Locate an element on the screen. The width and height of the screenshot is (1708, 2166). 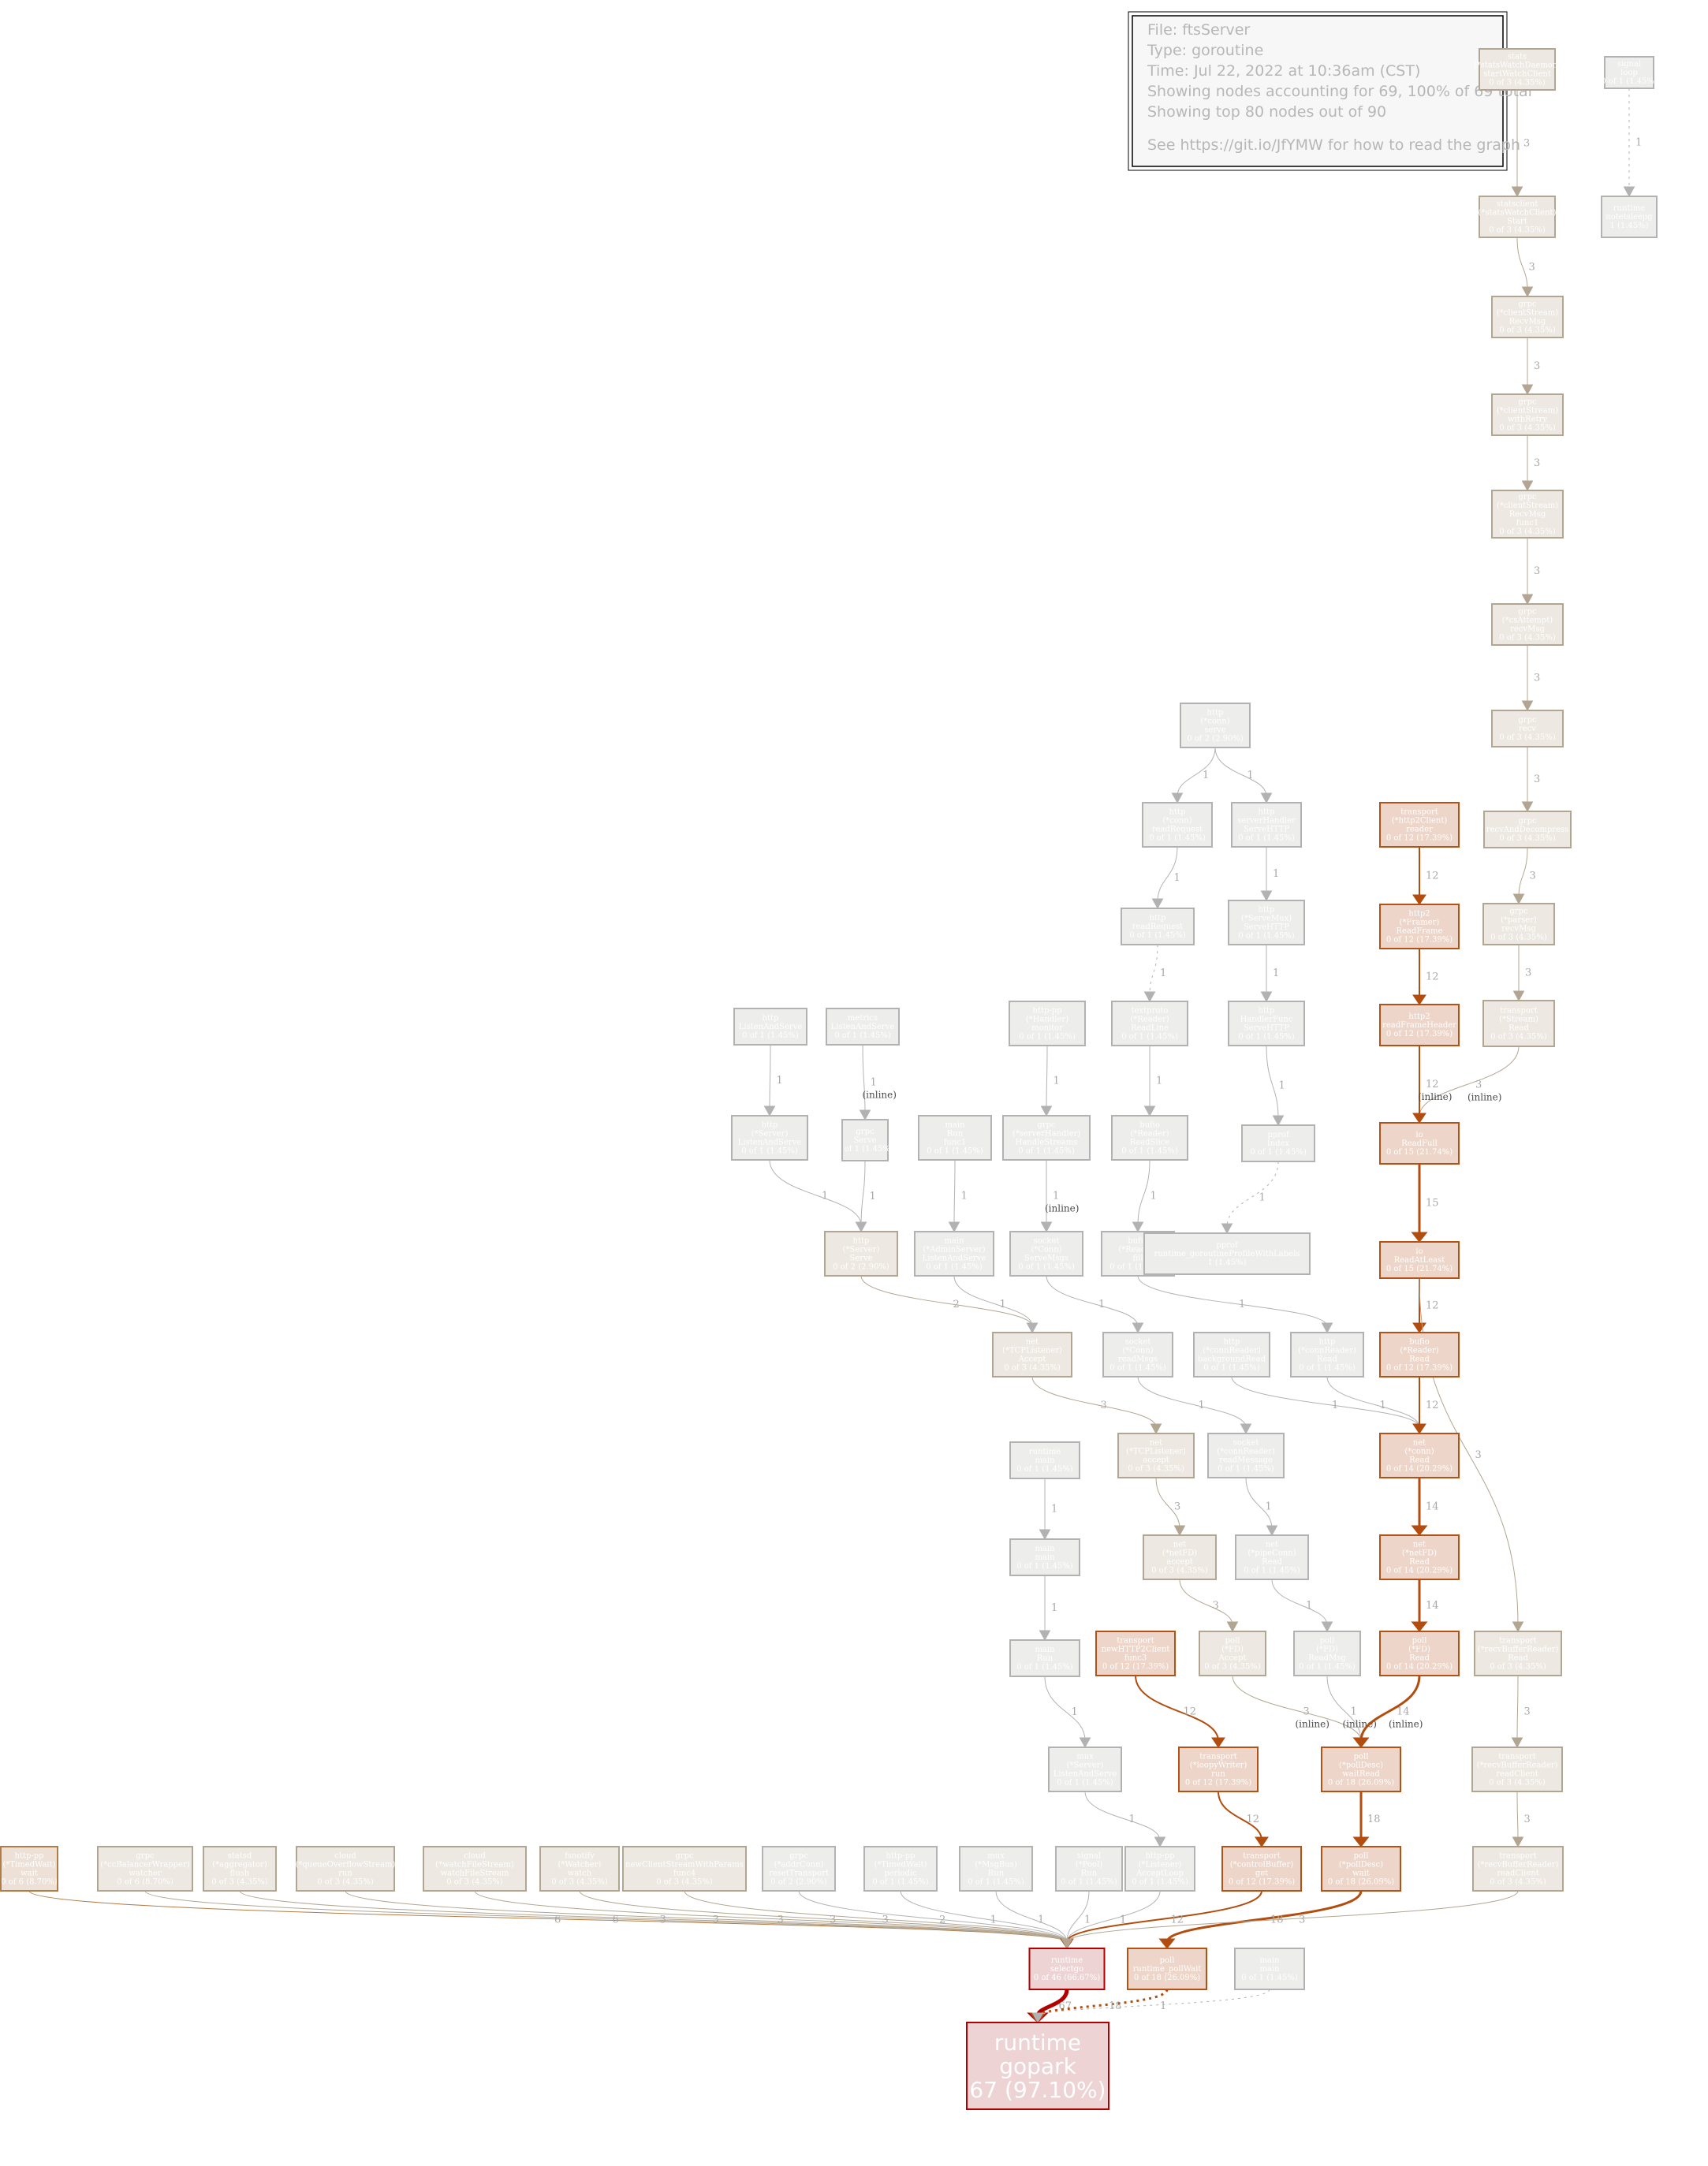
edge: 3 is located at coordinates (1530, 678).